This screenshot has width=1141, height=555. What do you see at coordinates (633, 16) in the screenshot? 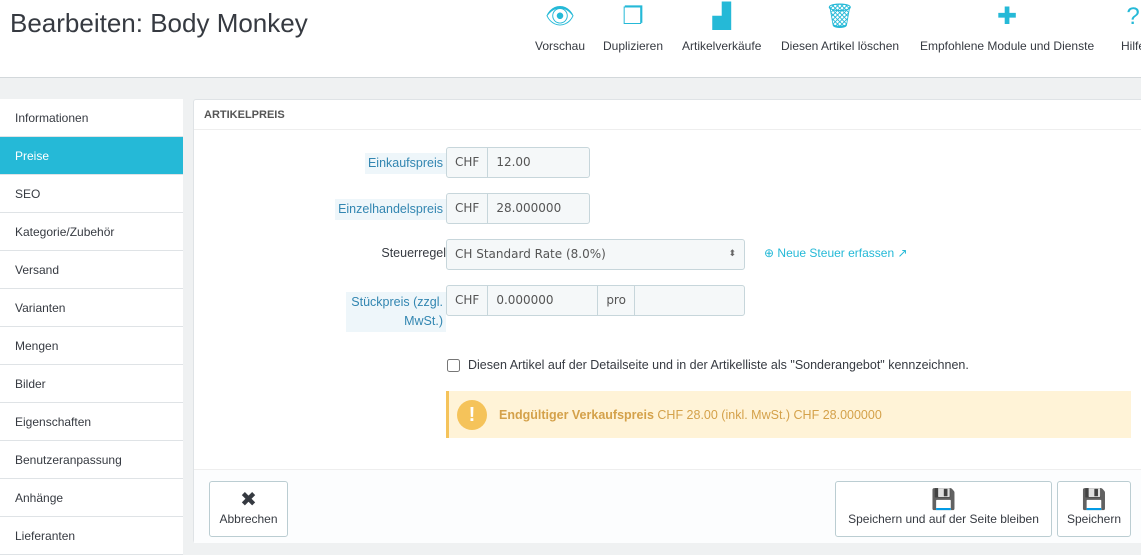
I see `duplicate-icon: ❐` at bounding box center [633, 16].